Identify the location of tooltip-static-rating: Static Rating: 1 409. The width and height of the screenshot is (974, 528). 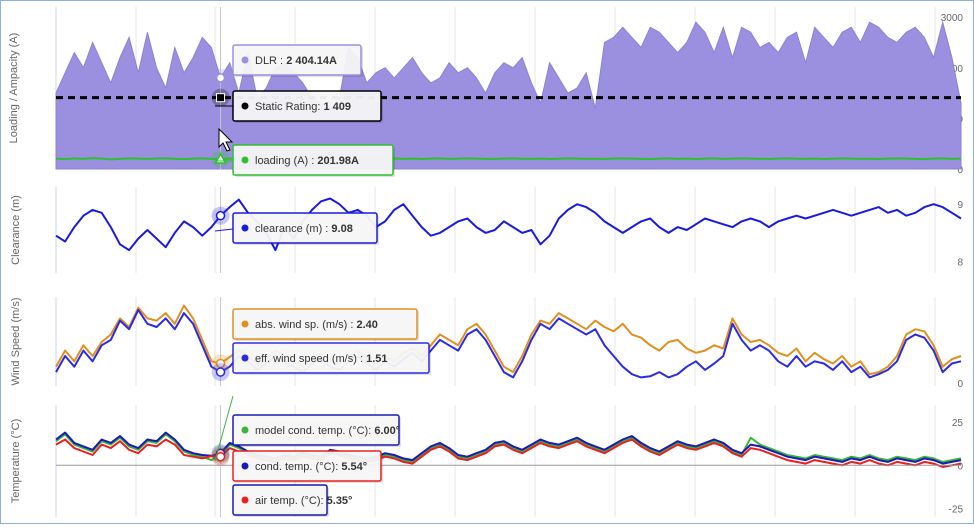
(307, 106).